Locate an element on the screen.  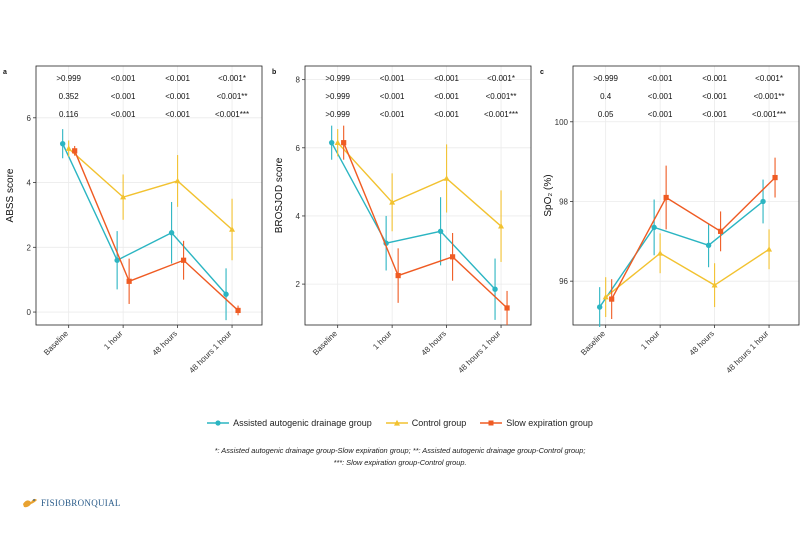
logo-text: FISIOBRONQUIAL is located at coordinates (81, 503).